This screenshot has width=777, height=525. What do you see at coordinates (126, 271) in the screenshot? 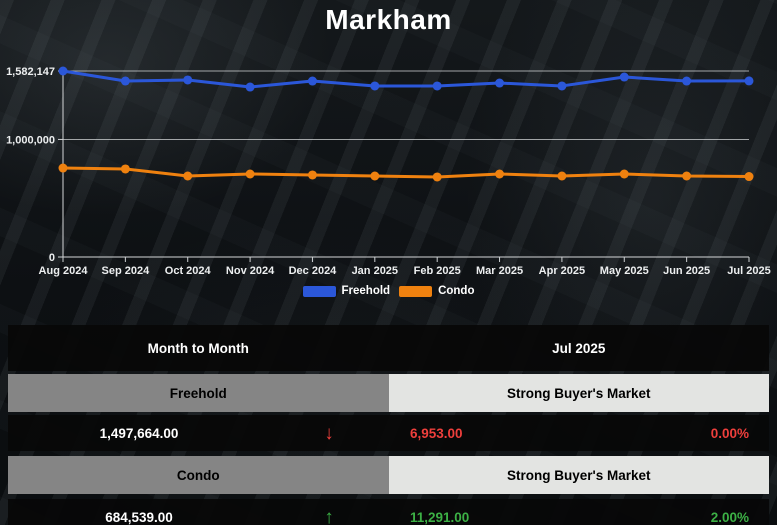
I see `svg-text: Sep 2024` at bounding box center [126, 271].